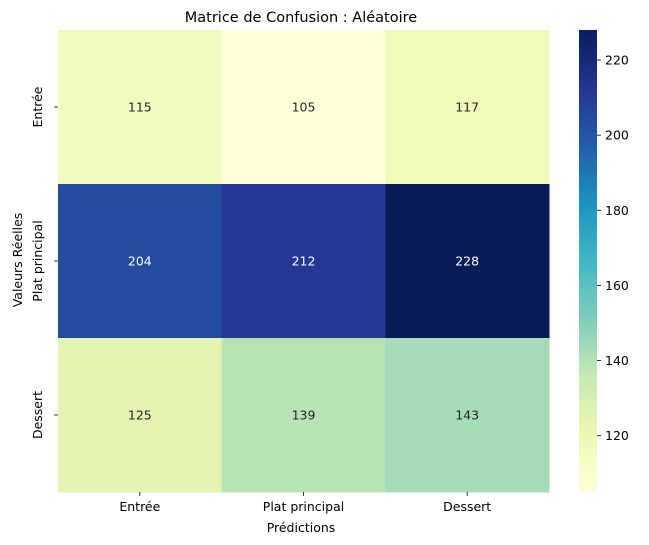 The image size is (649, 545). What do you see at coordinates (37, 415) in the screenshot?
I see `y-tick-label: Dessert` at bounding box center [37, 415].